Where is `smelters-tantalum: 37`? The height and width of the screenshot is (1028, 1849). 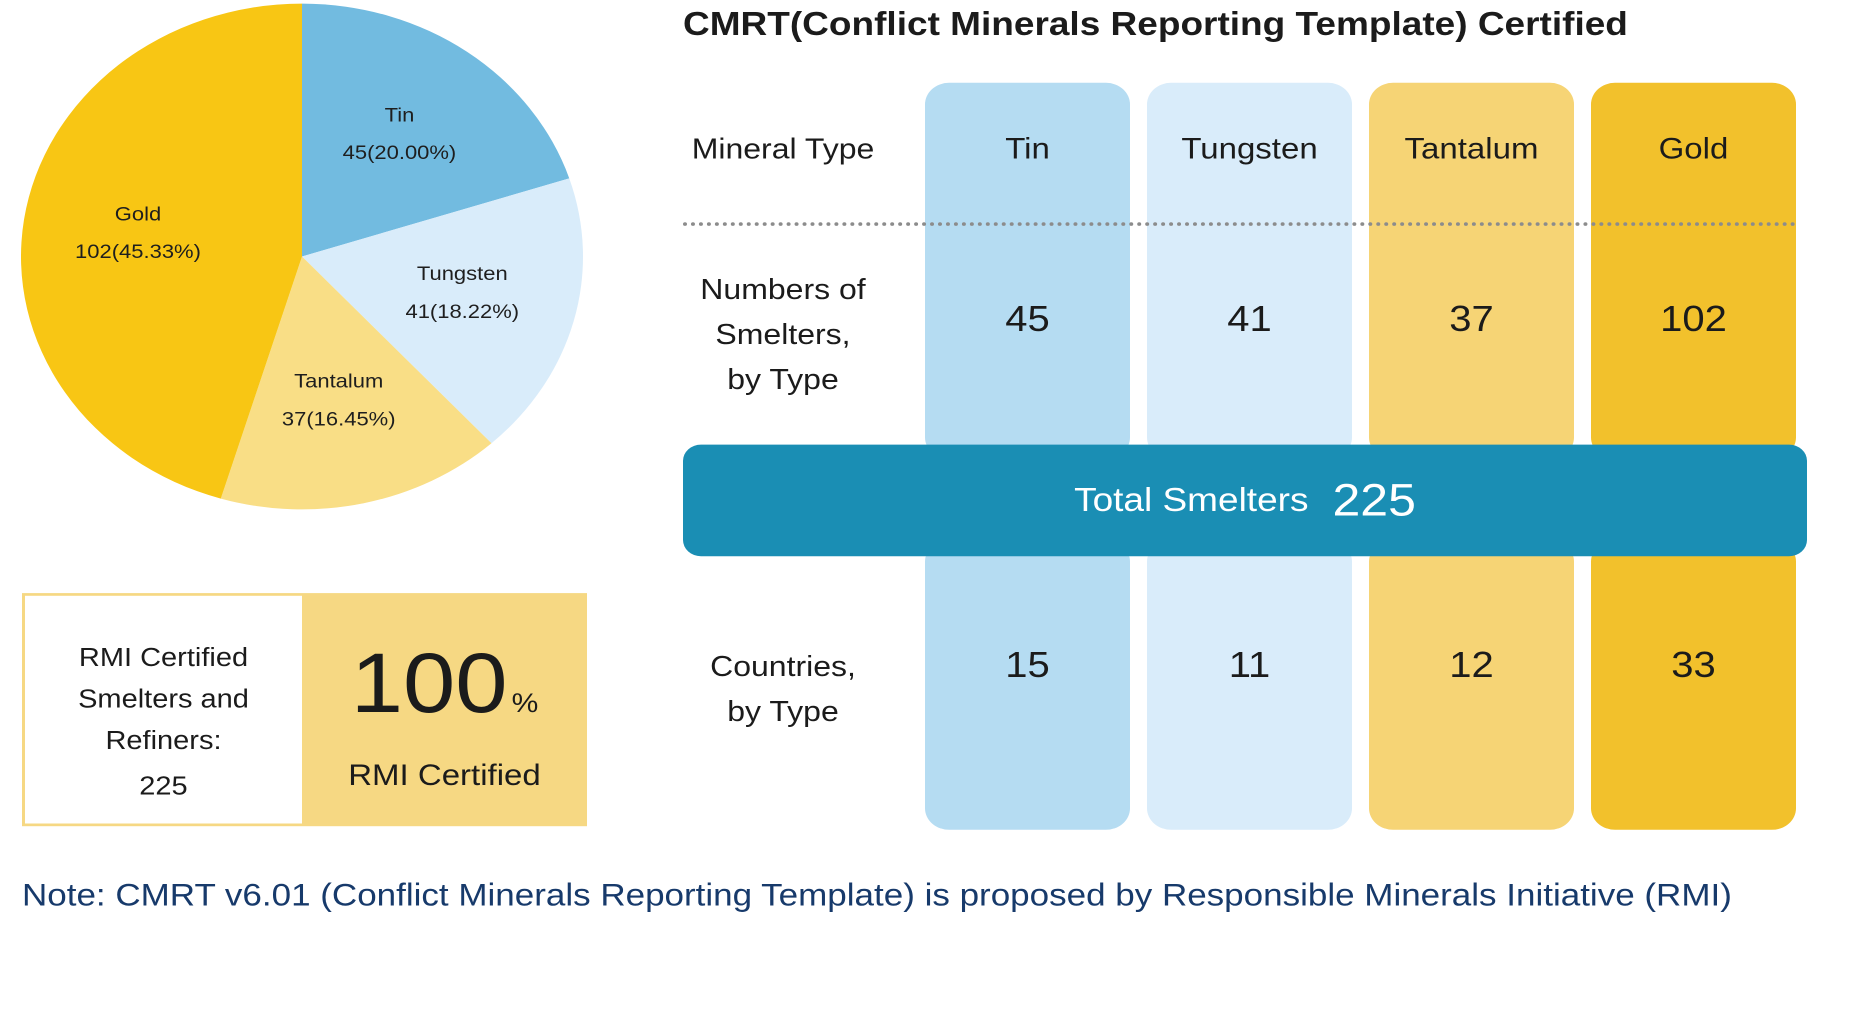 smelters-tantalum: 37 is located at coordinates (1471, 319).